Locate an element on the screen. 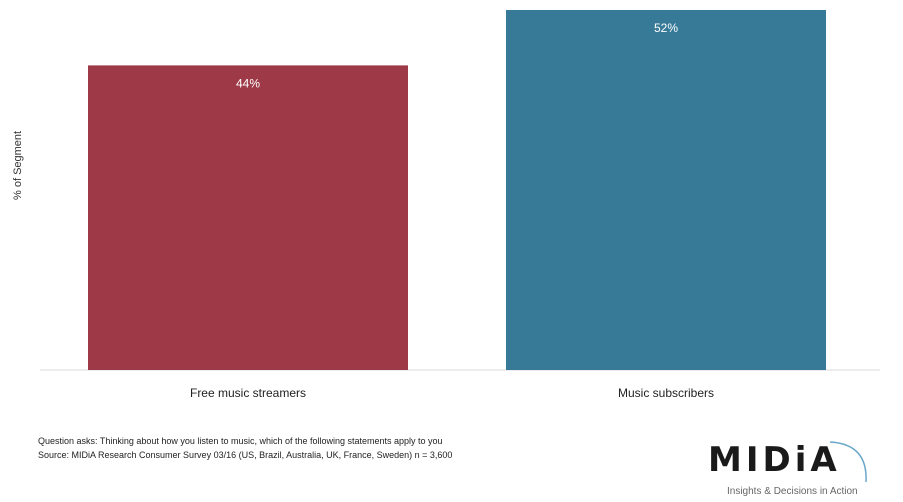  bar-value-label-0: 44% is located at coordinates (248, 83).